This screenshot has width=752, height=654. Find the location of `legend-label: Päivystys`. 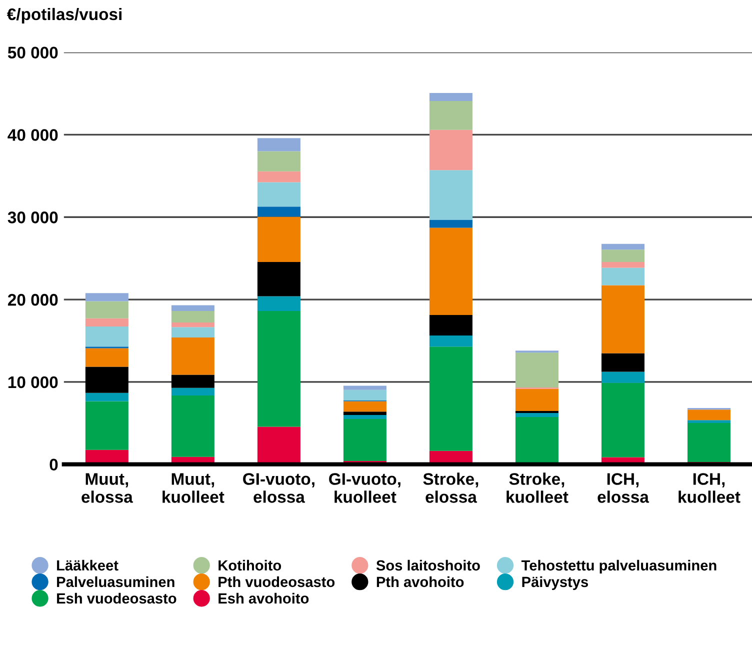

legend-label: Päivystys is located at coordinates (555, 583).